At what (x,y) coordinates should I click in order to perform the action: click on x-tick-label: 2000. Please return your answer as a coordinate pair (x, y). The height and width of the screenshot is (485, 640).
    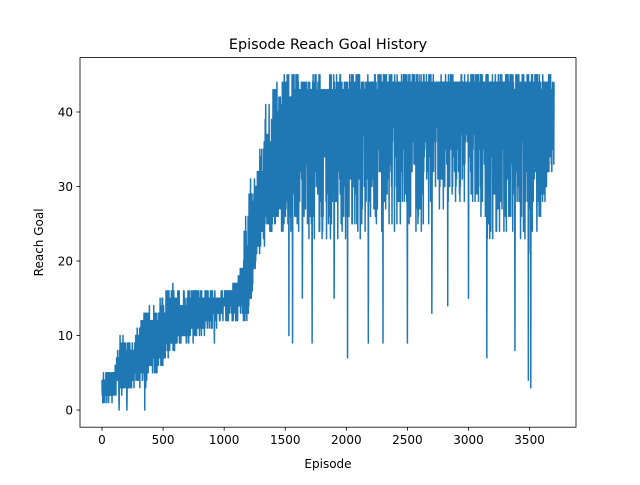
    Looking at the image, I should click on (346, 440).